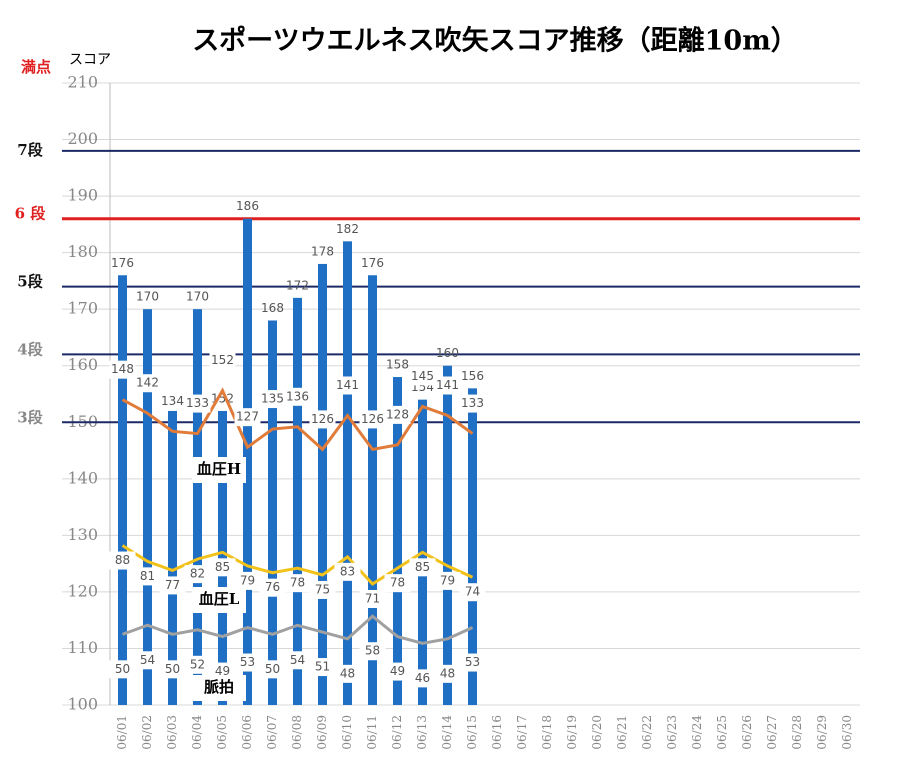 The height and width of the screenshot is (771, 900). What do you see at coordinates (297, 285) in the screenshot?
I see `bar-value-label: 172` at bounding box center [297, 285].